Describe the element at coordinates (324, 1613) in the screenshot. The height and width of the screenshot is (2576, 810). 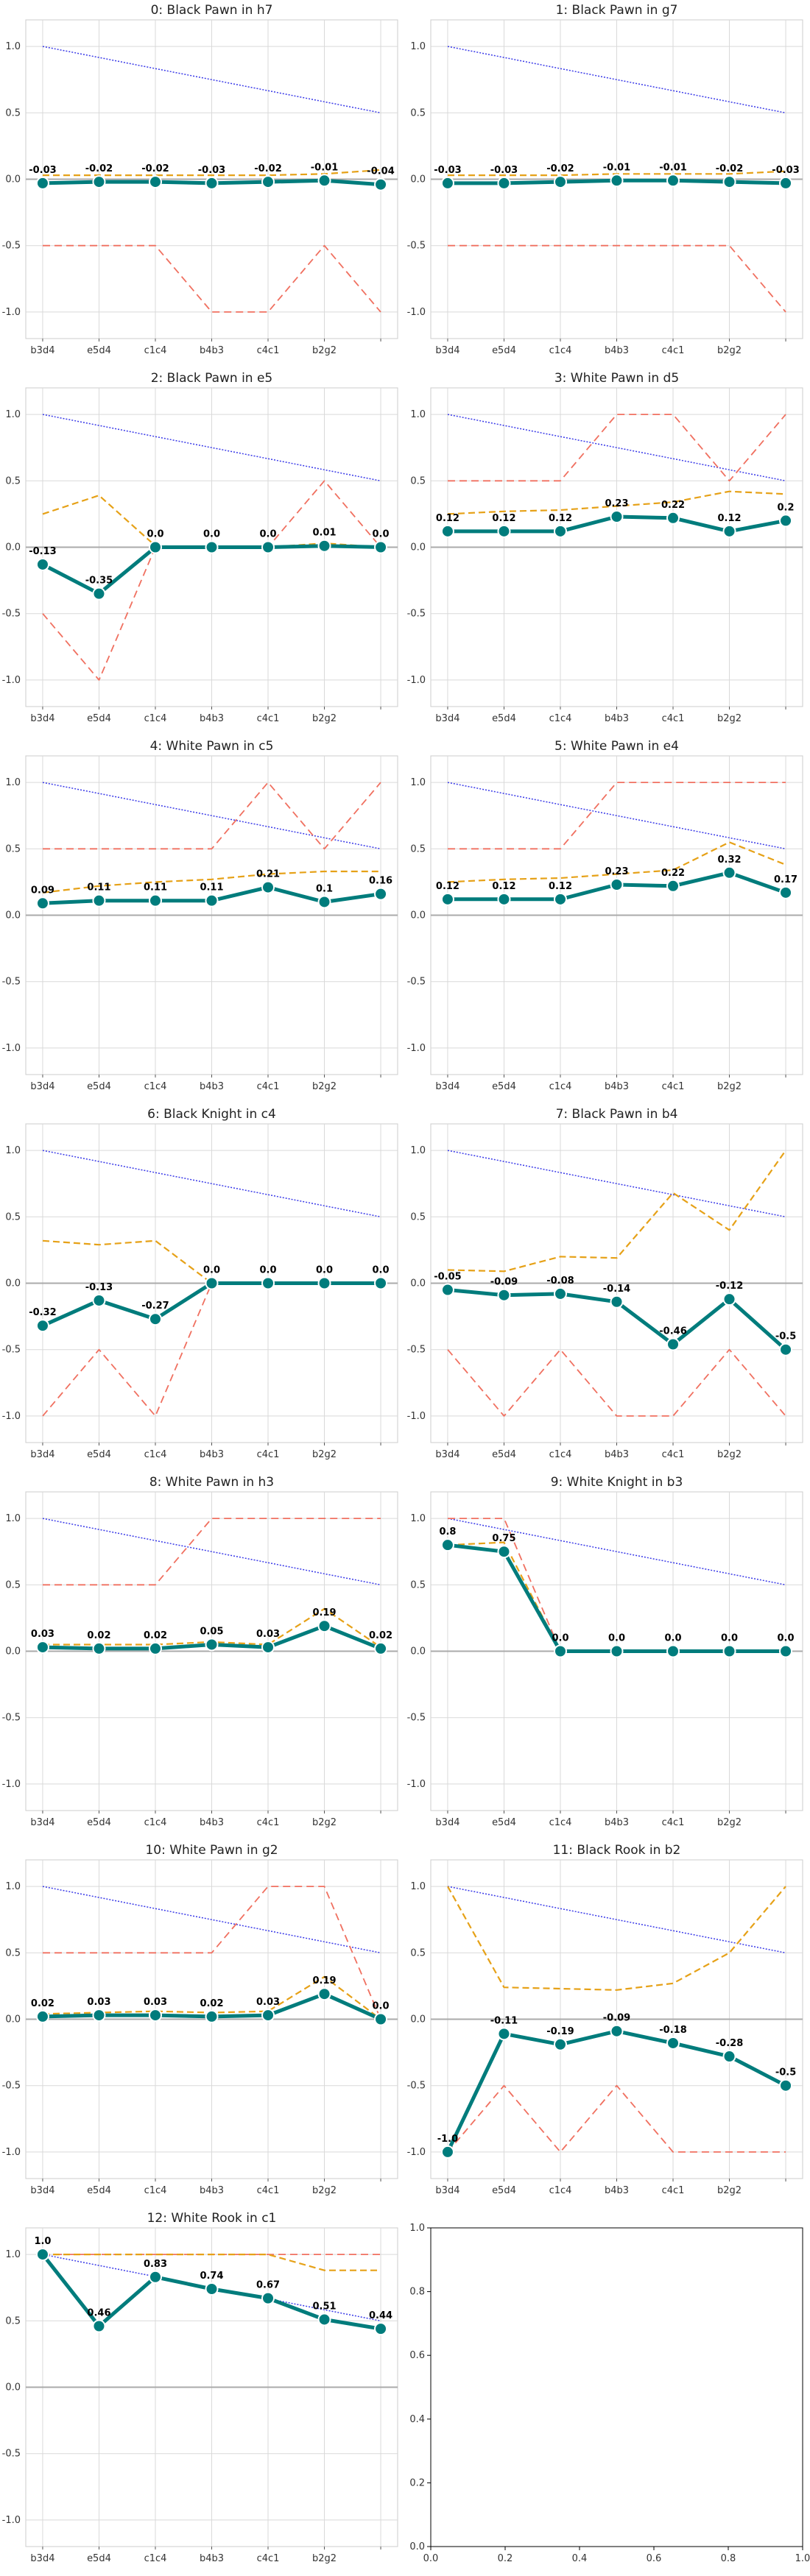
I see `data-label: 0.19` at that location.